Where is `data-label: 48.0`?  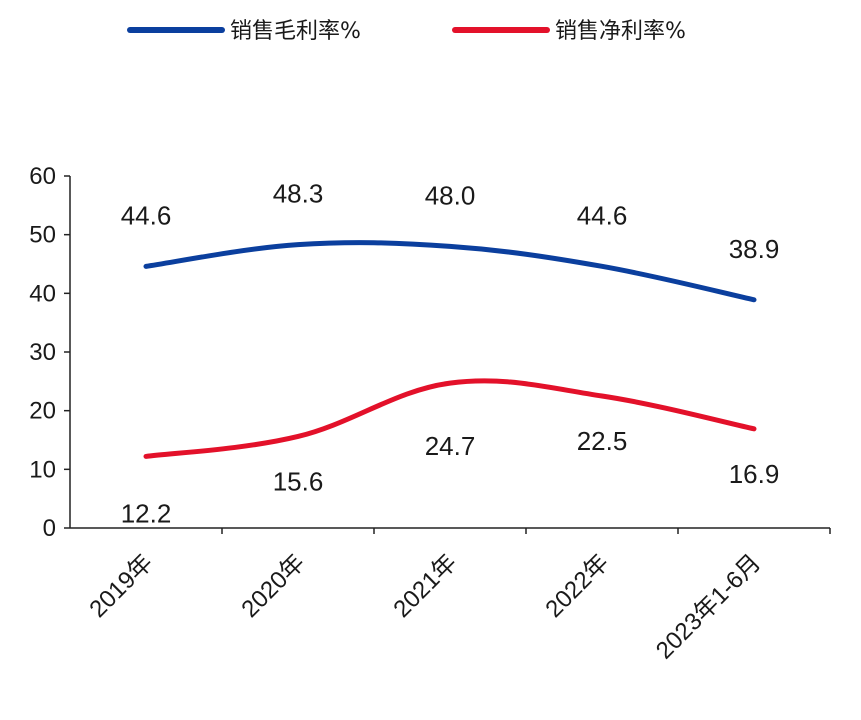 data-label: 48.0 is located at coordinates (450, 195).